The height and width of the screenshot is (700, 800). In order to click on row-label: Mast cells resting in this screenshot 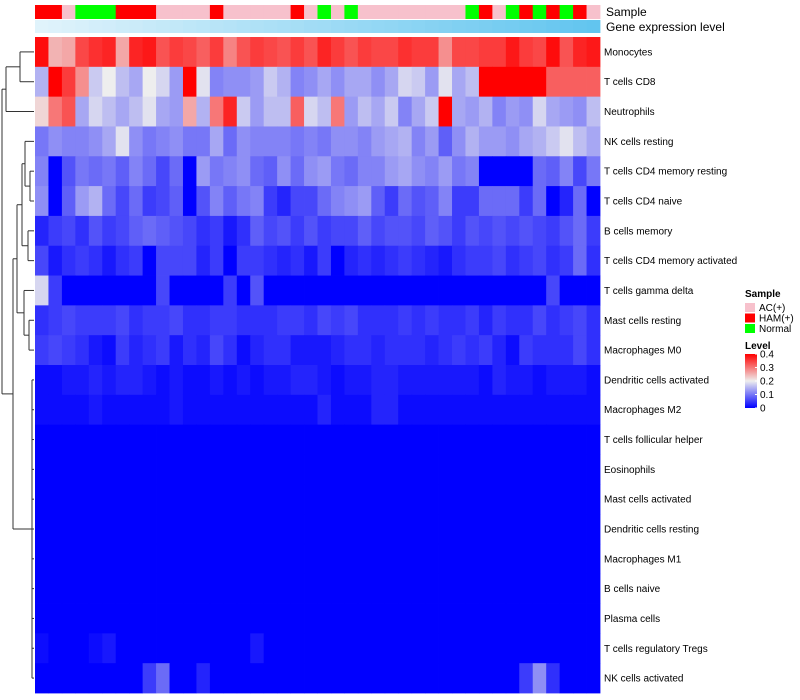, I will do `click(642, 321)`.